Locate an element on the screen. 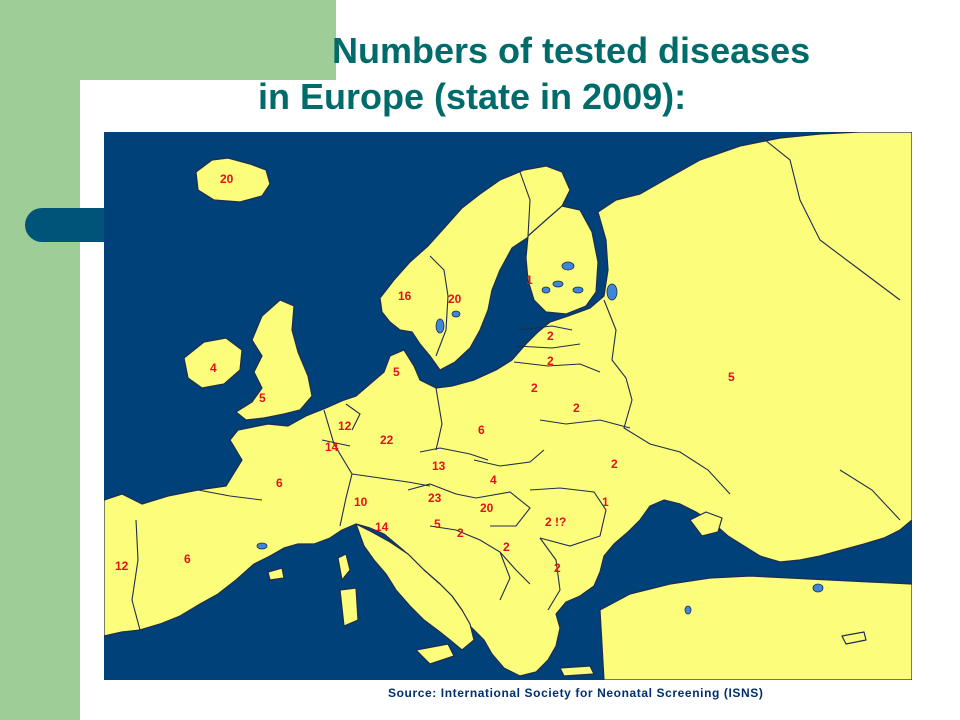 The height and width of the screenshot is (720, 960). label-belgium: 14 is located at coordinates (332, 447).